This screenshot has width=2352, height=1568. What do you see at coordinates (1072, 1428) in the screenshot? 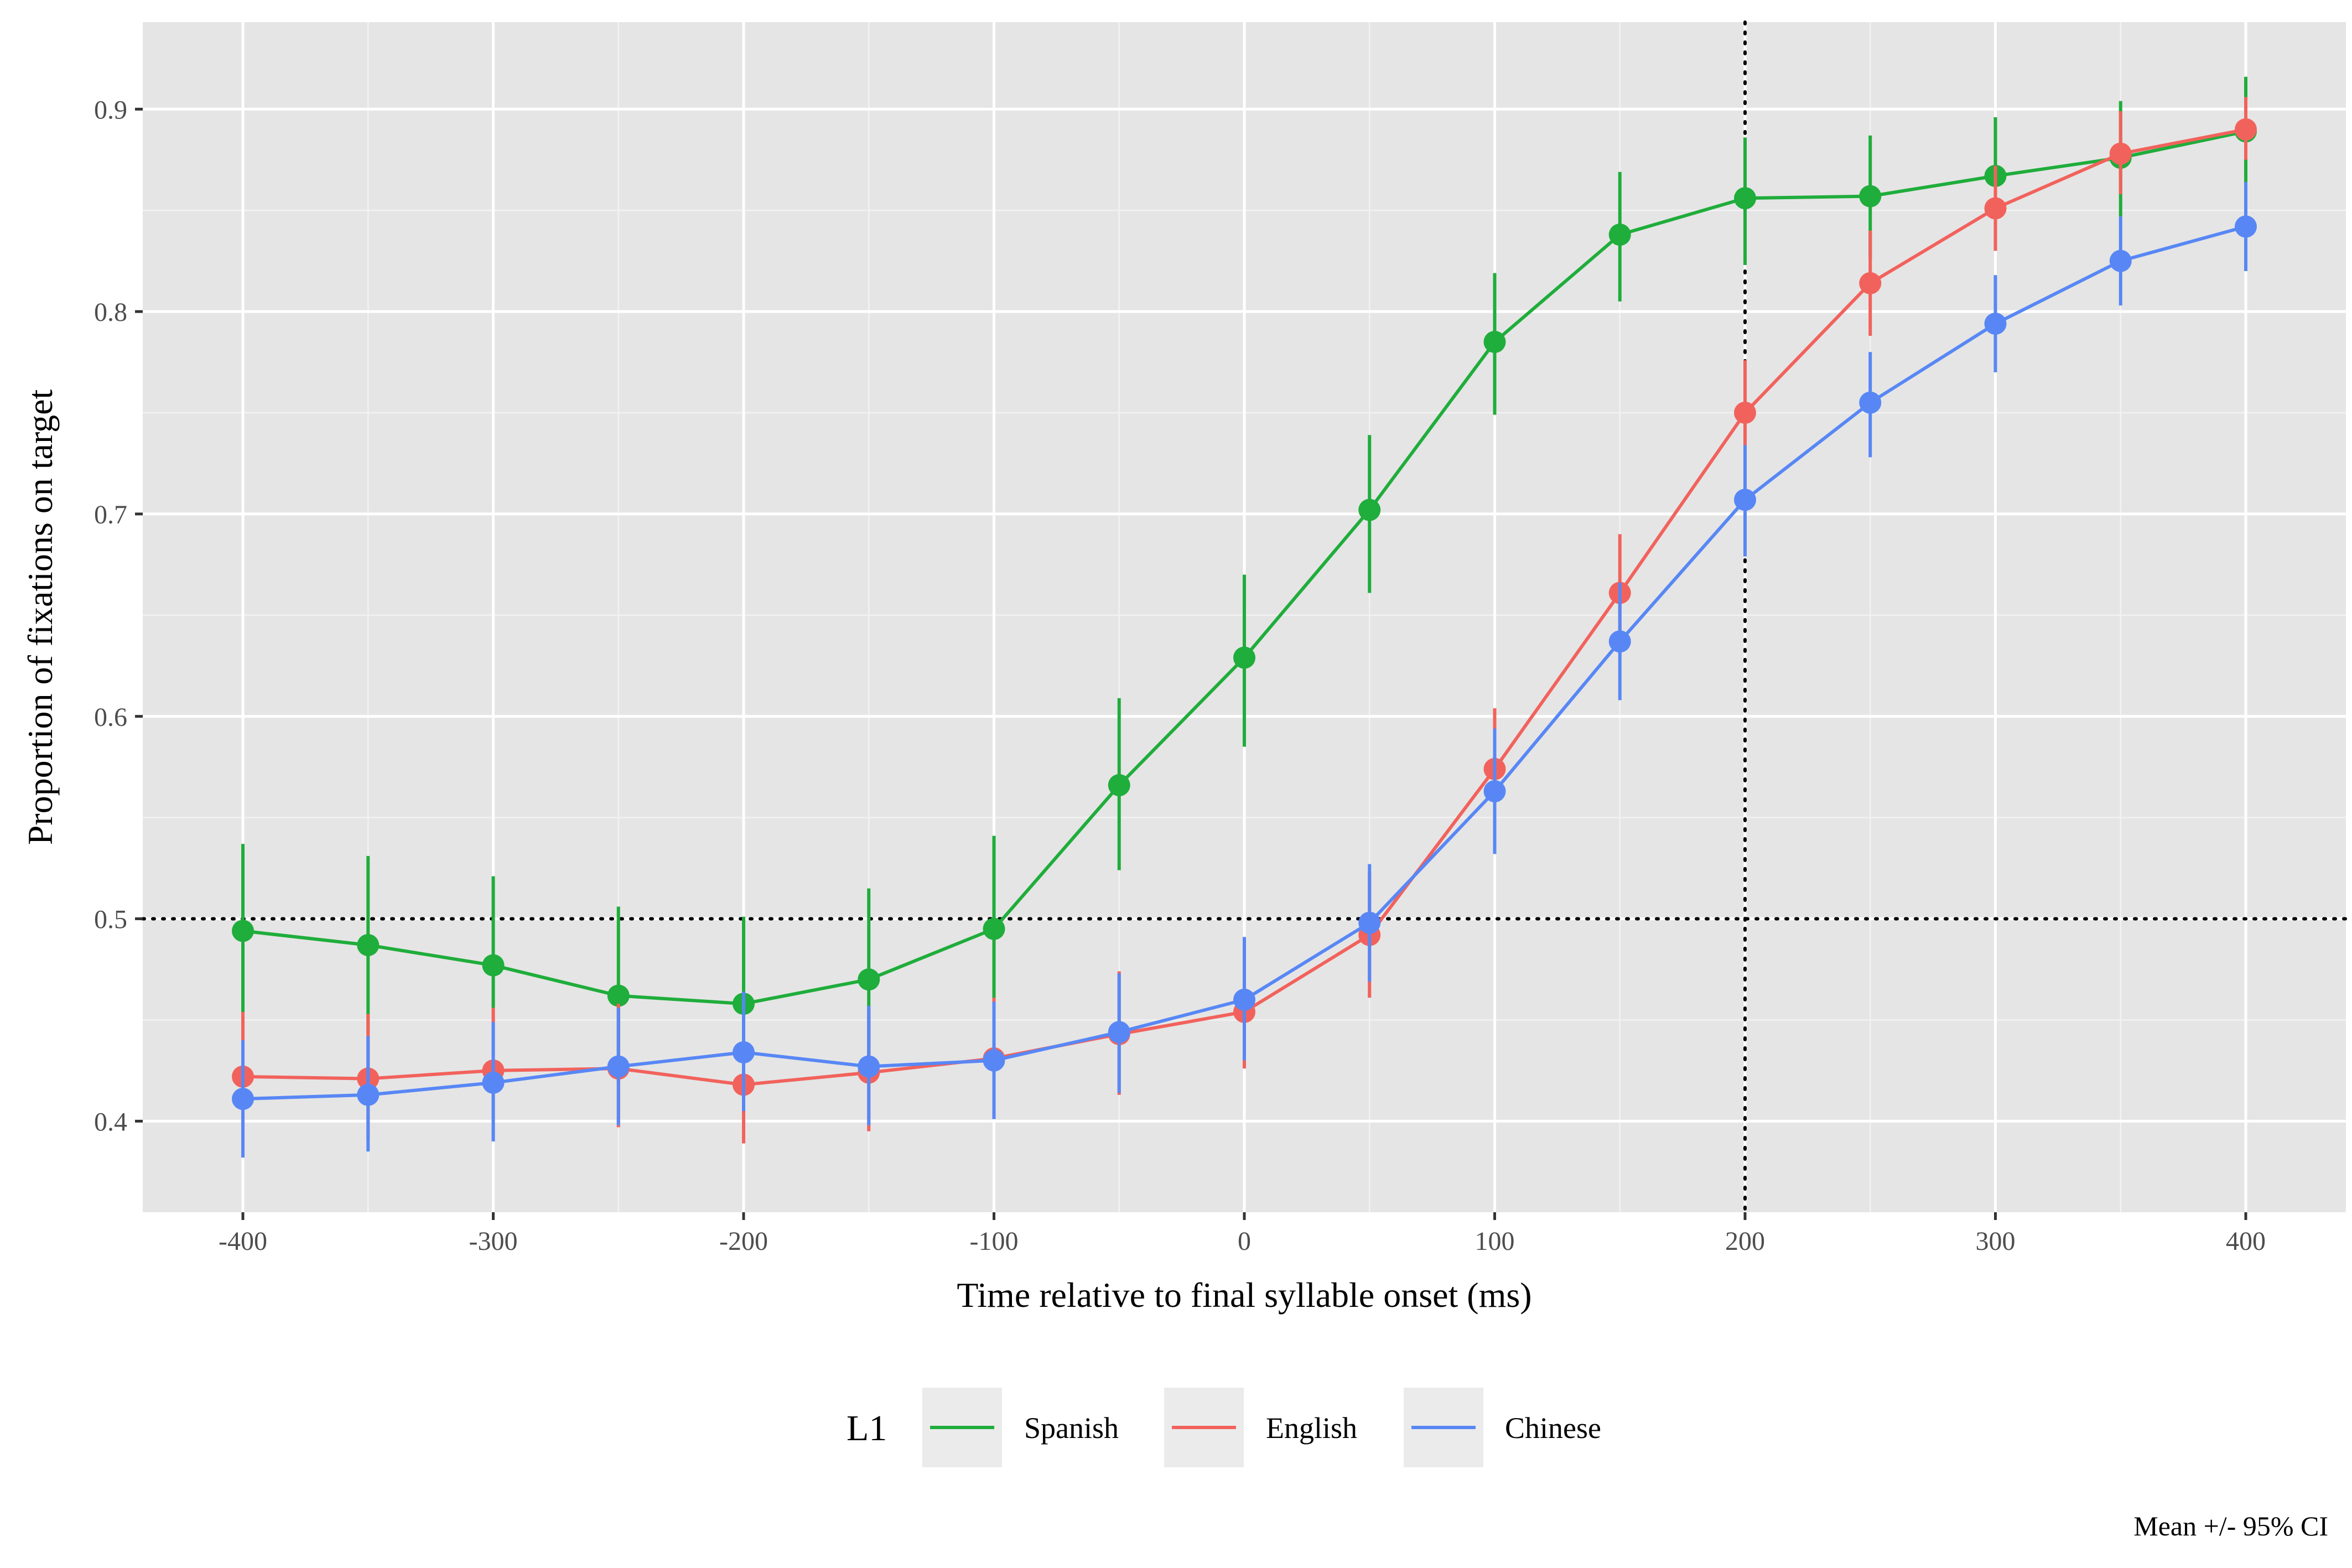
I see `legend-label-spanish: Spanish` at bounding box center [1072, 1428].